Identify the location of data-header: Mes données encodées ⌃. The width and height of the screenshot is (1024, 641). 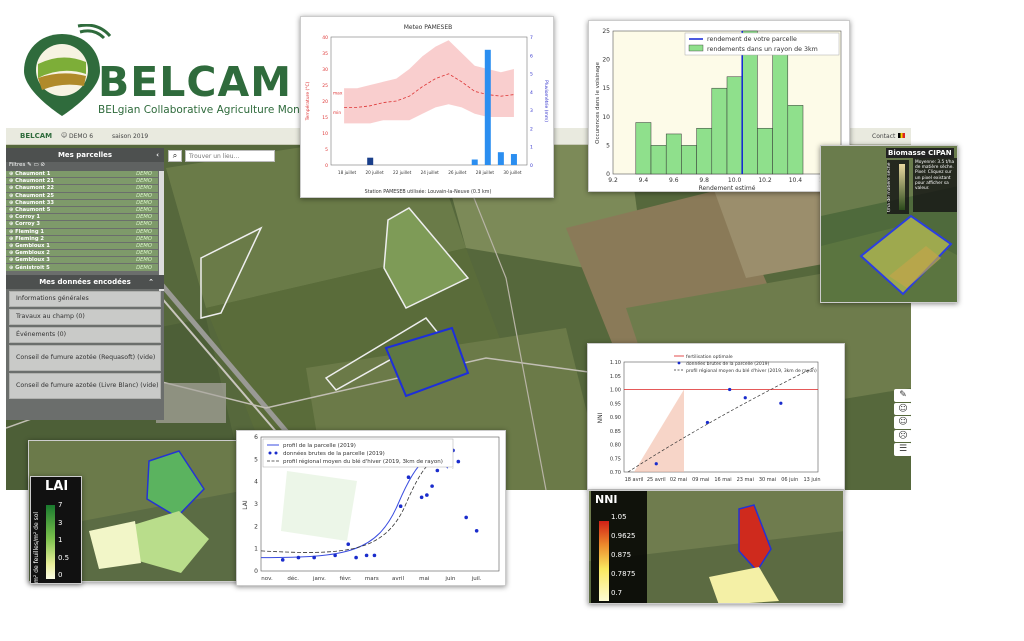
(85, 281).